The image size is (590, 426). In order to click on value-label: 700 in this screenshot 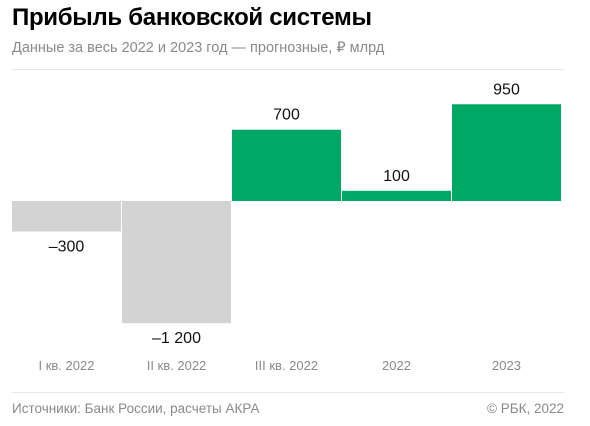, I will do `click(286, 115)`.